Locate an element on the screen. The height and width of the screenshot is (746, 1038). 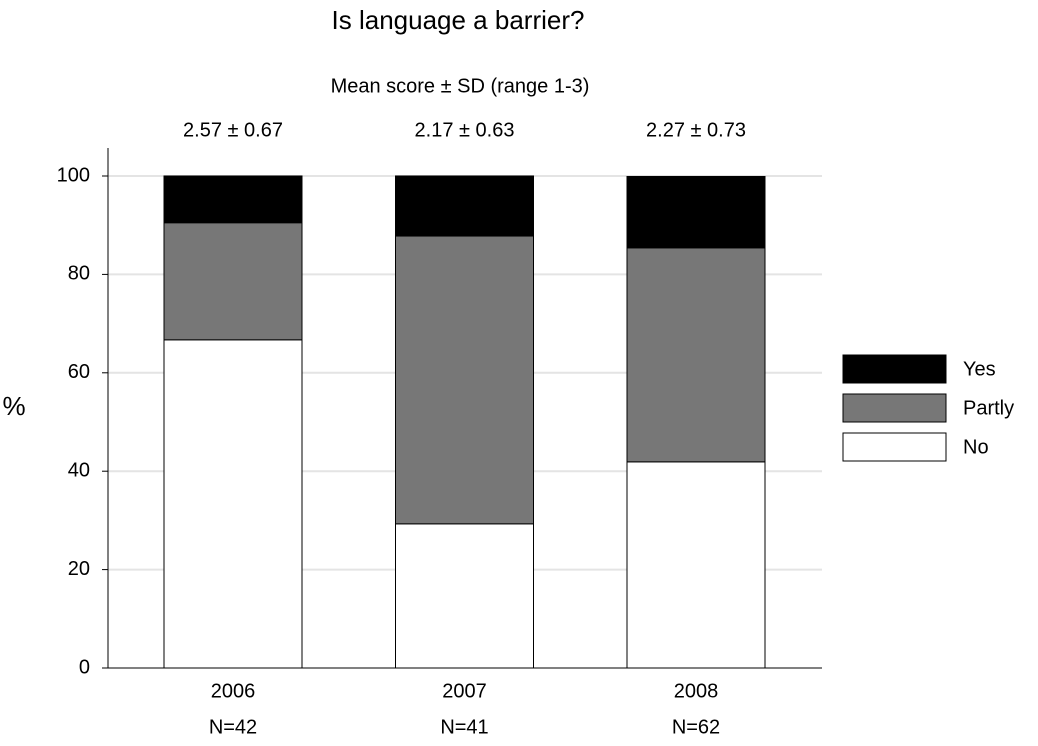
n-label: N=41 is located at coordinates (464, 727).